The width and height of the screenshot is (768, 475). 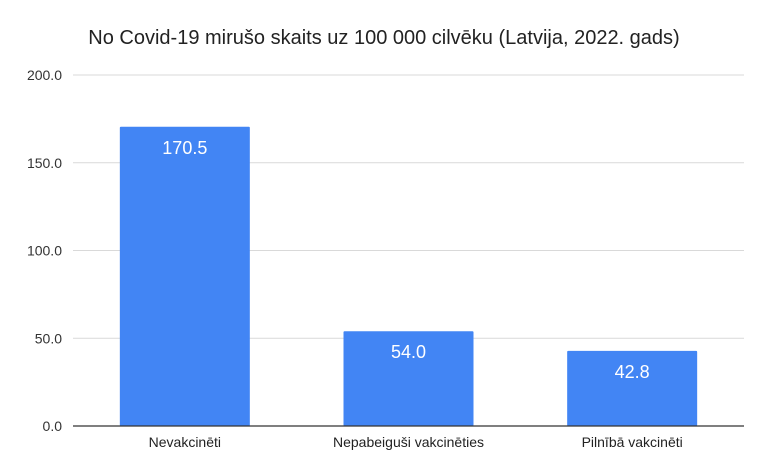 I want to click on data-label: 170.5, so click(x=184, y=148).